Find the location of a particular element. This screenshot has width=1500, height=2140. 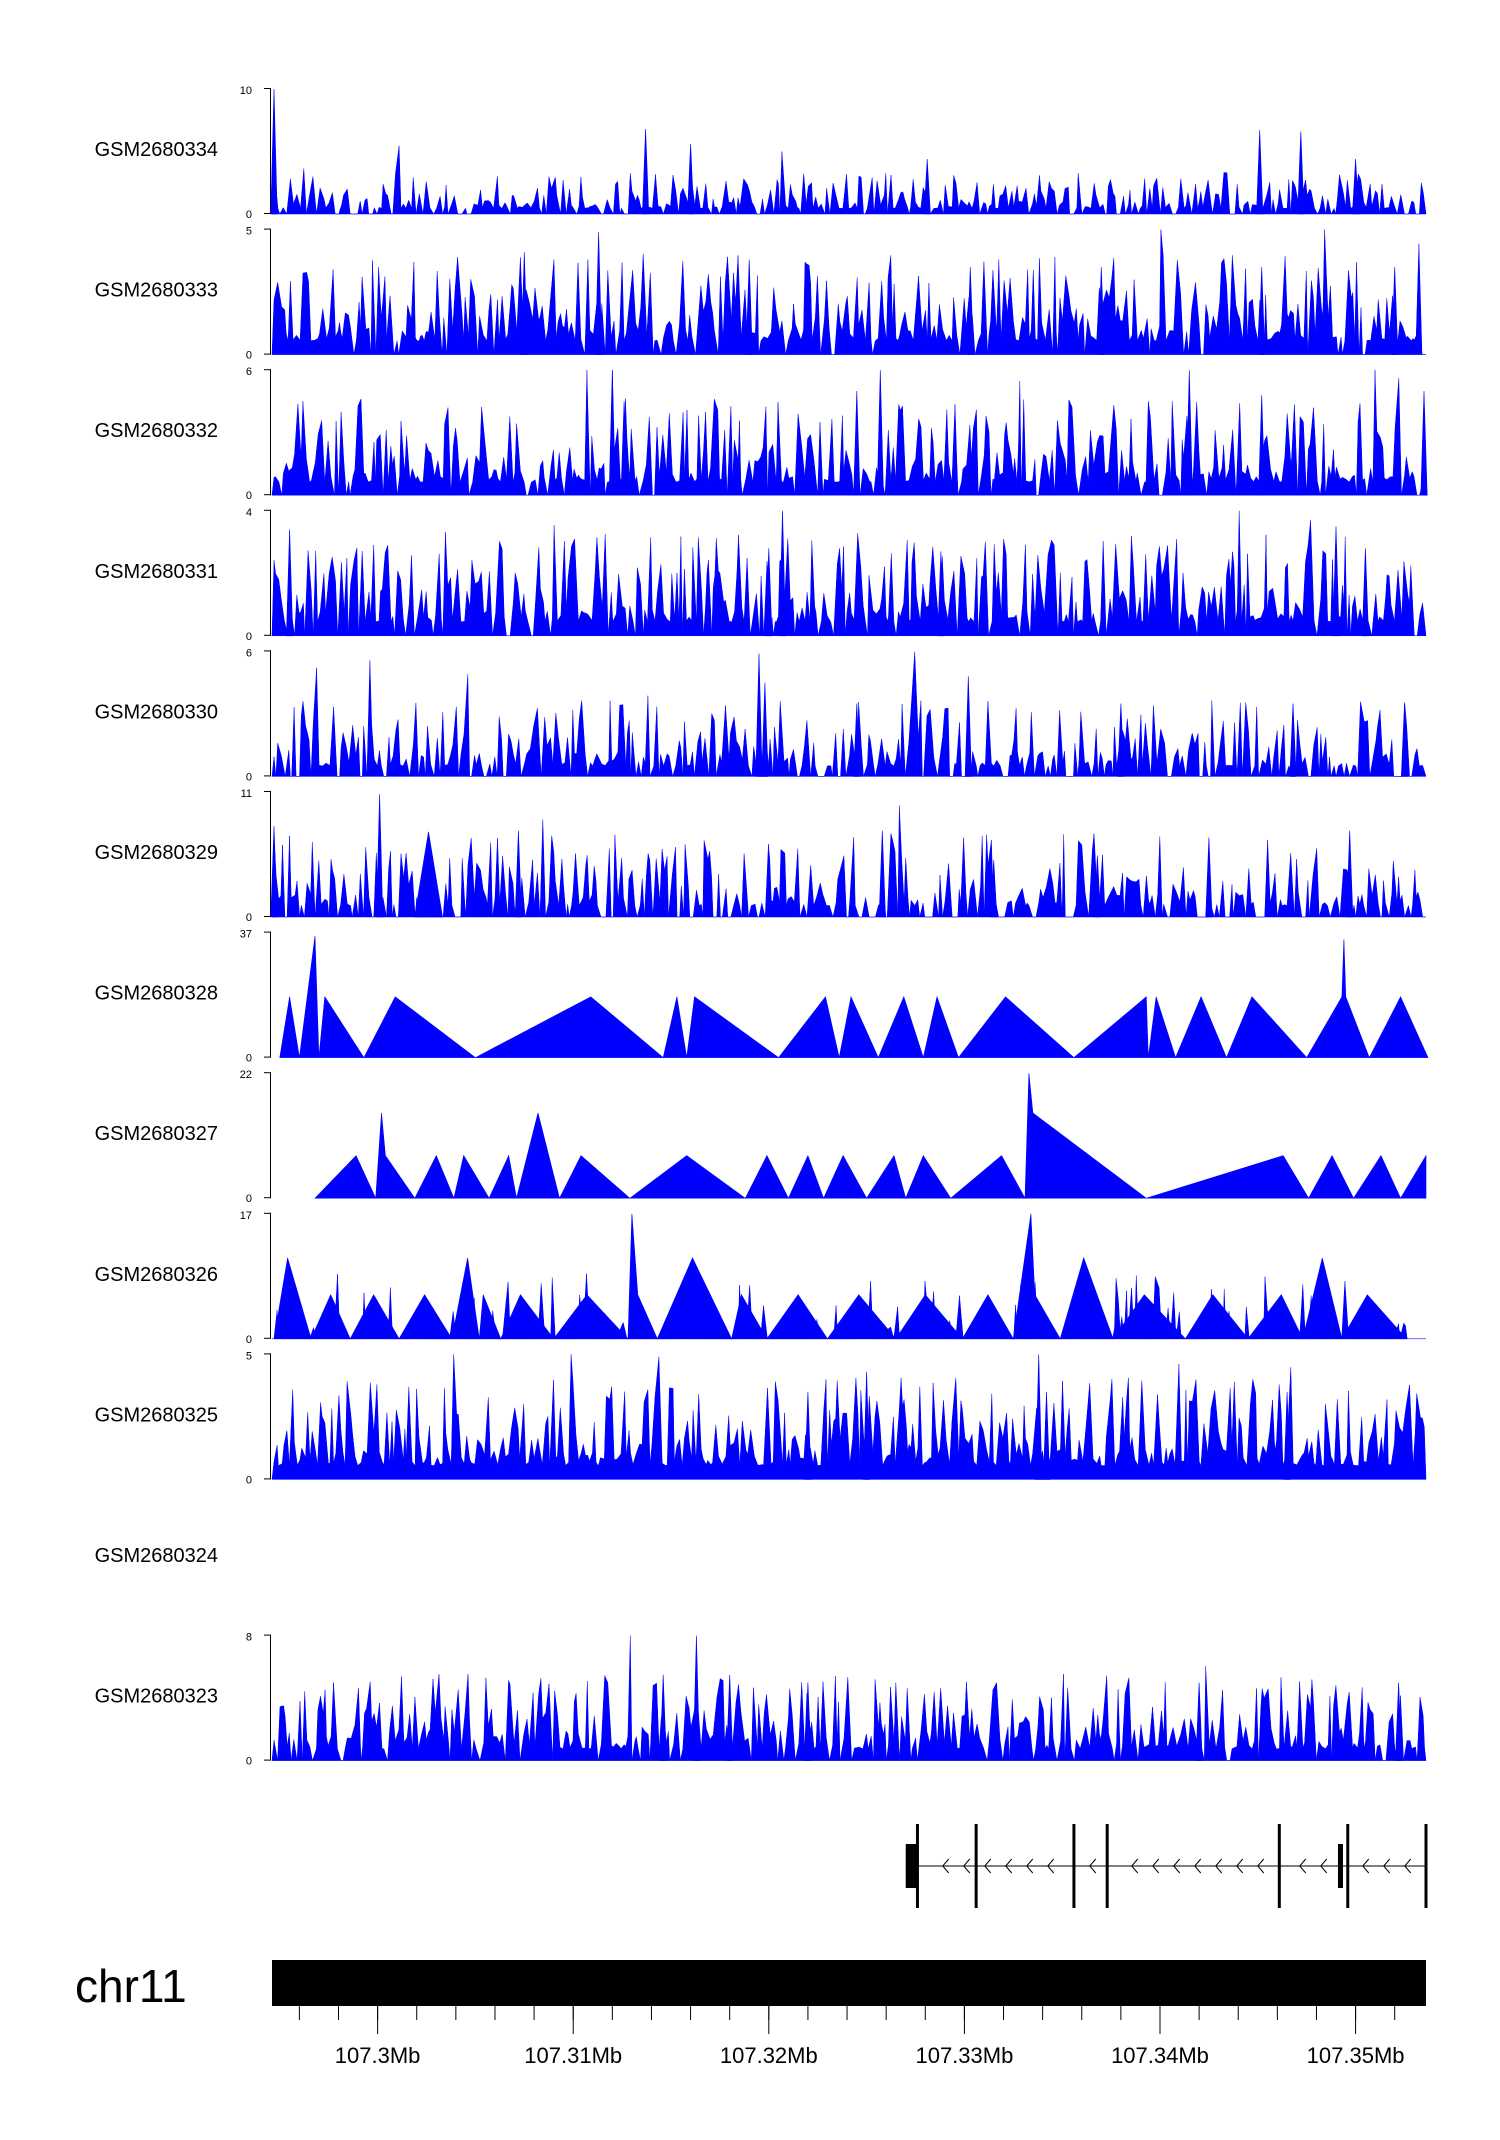

y-axis-max-label: 6 is located at coordinates (249, 372).